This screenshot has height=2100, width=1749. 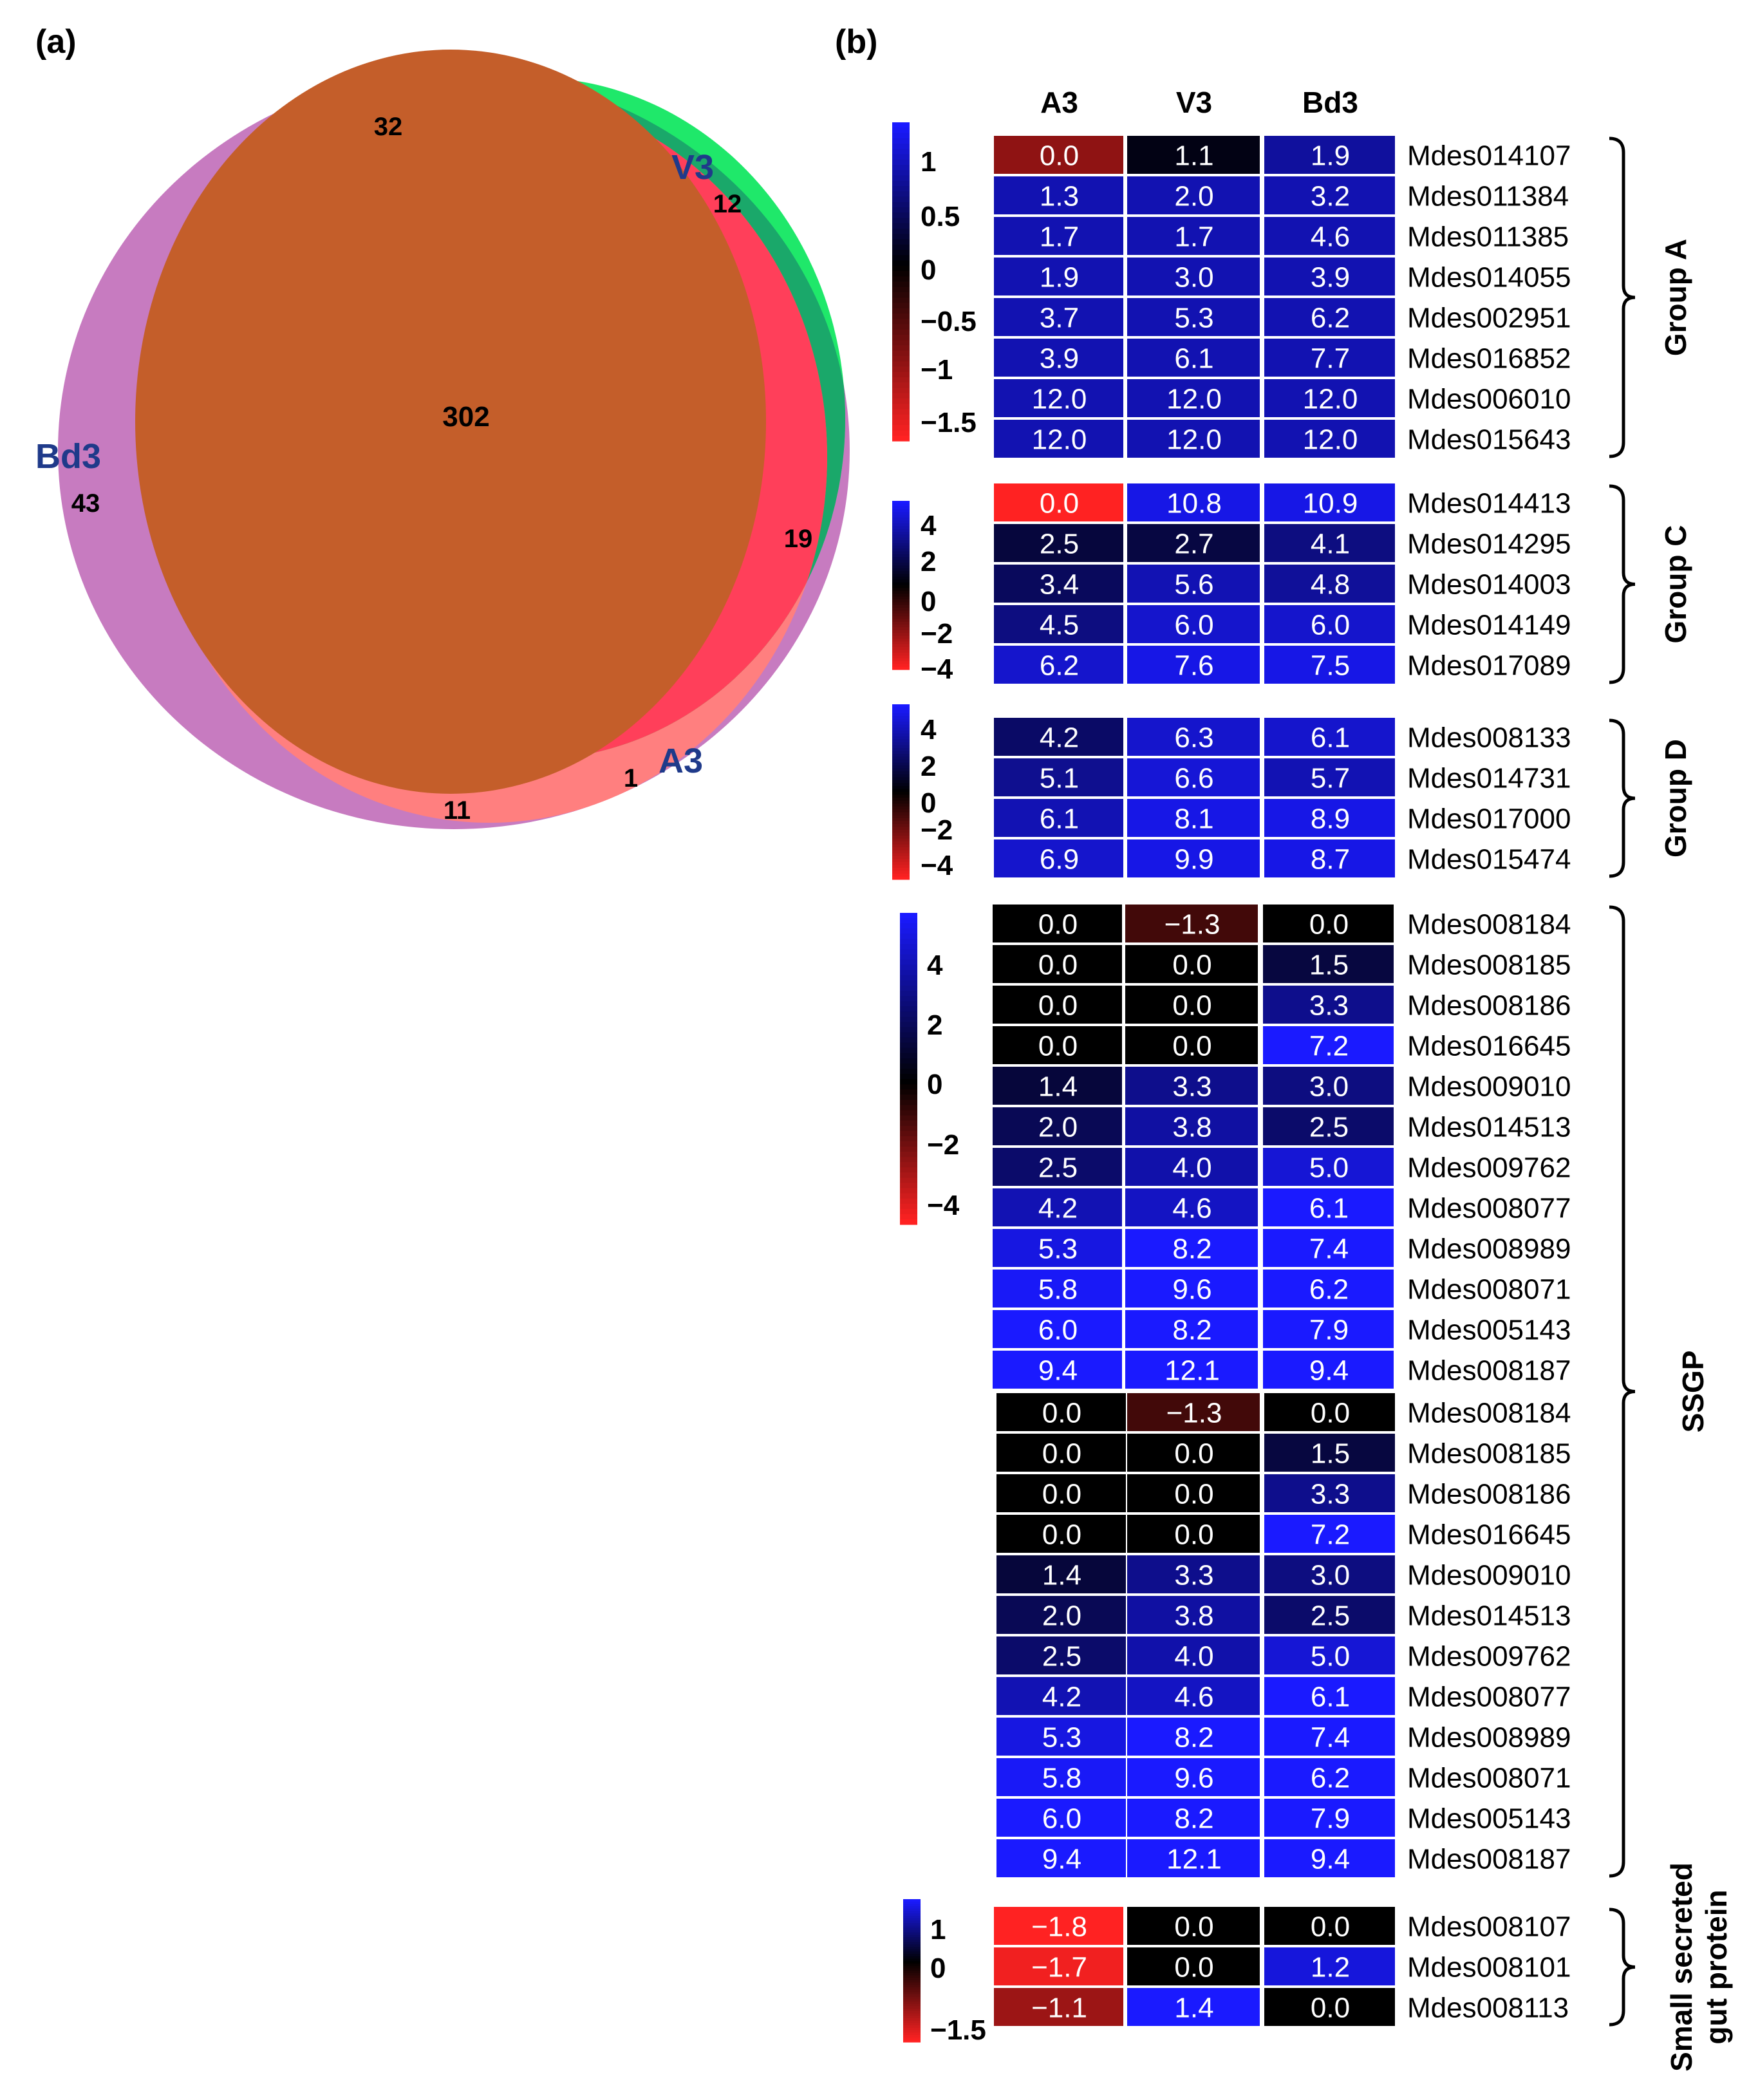 What do you see at coordinates (1059, 1967) in the screenshot?
I see `heatmap-cell-value: −1.7` at bounding box center [1059, 1967].